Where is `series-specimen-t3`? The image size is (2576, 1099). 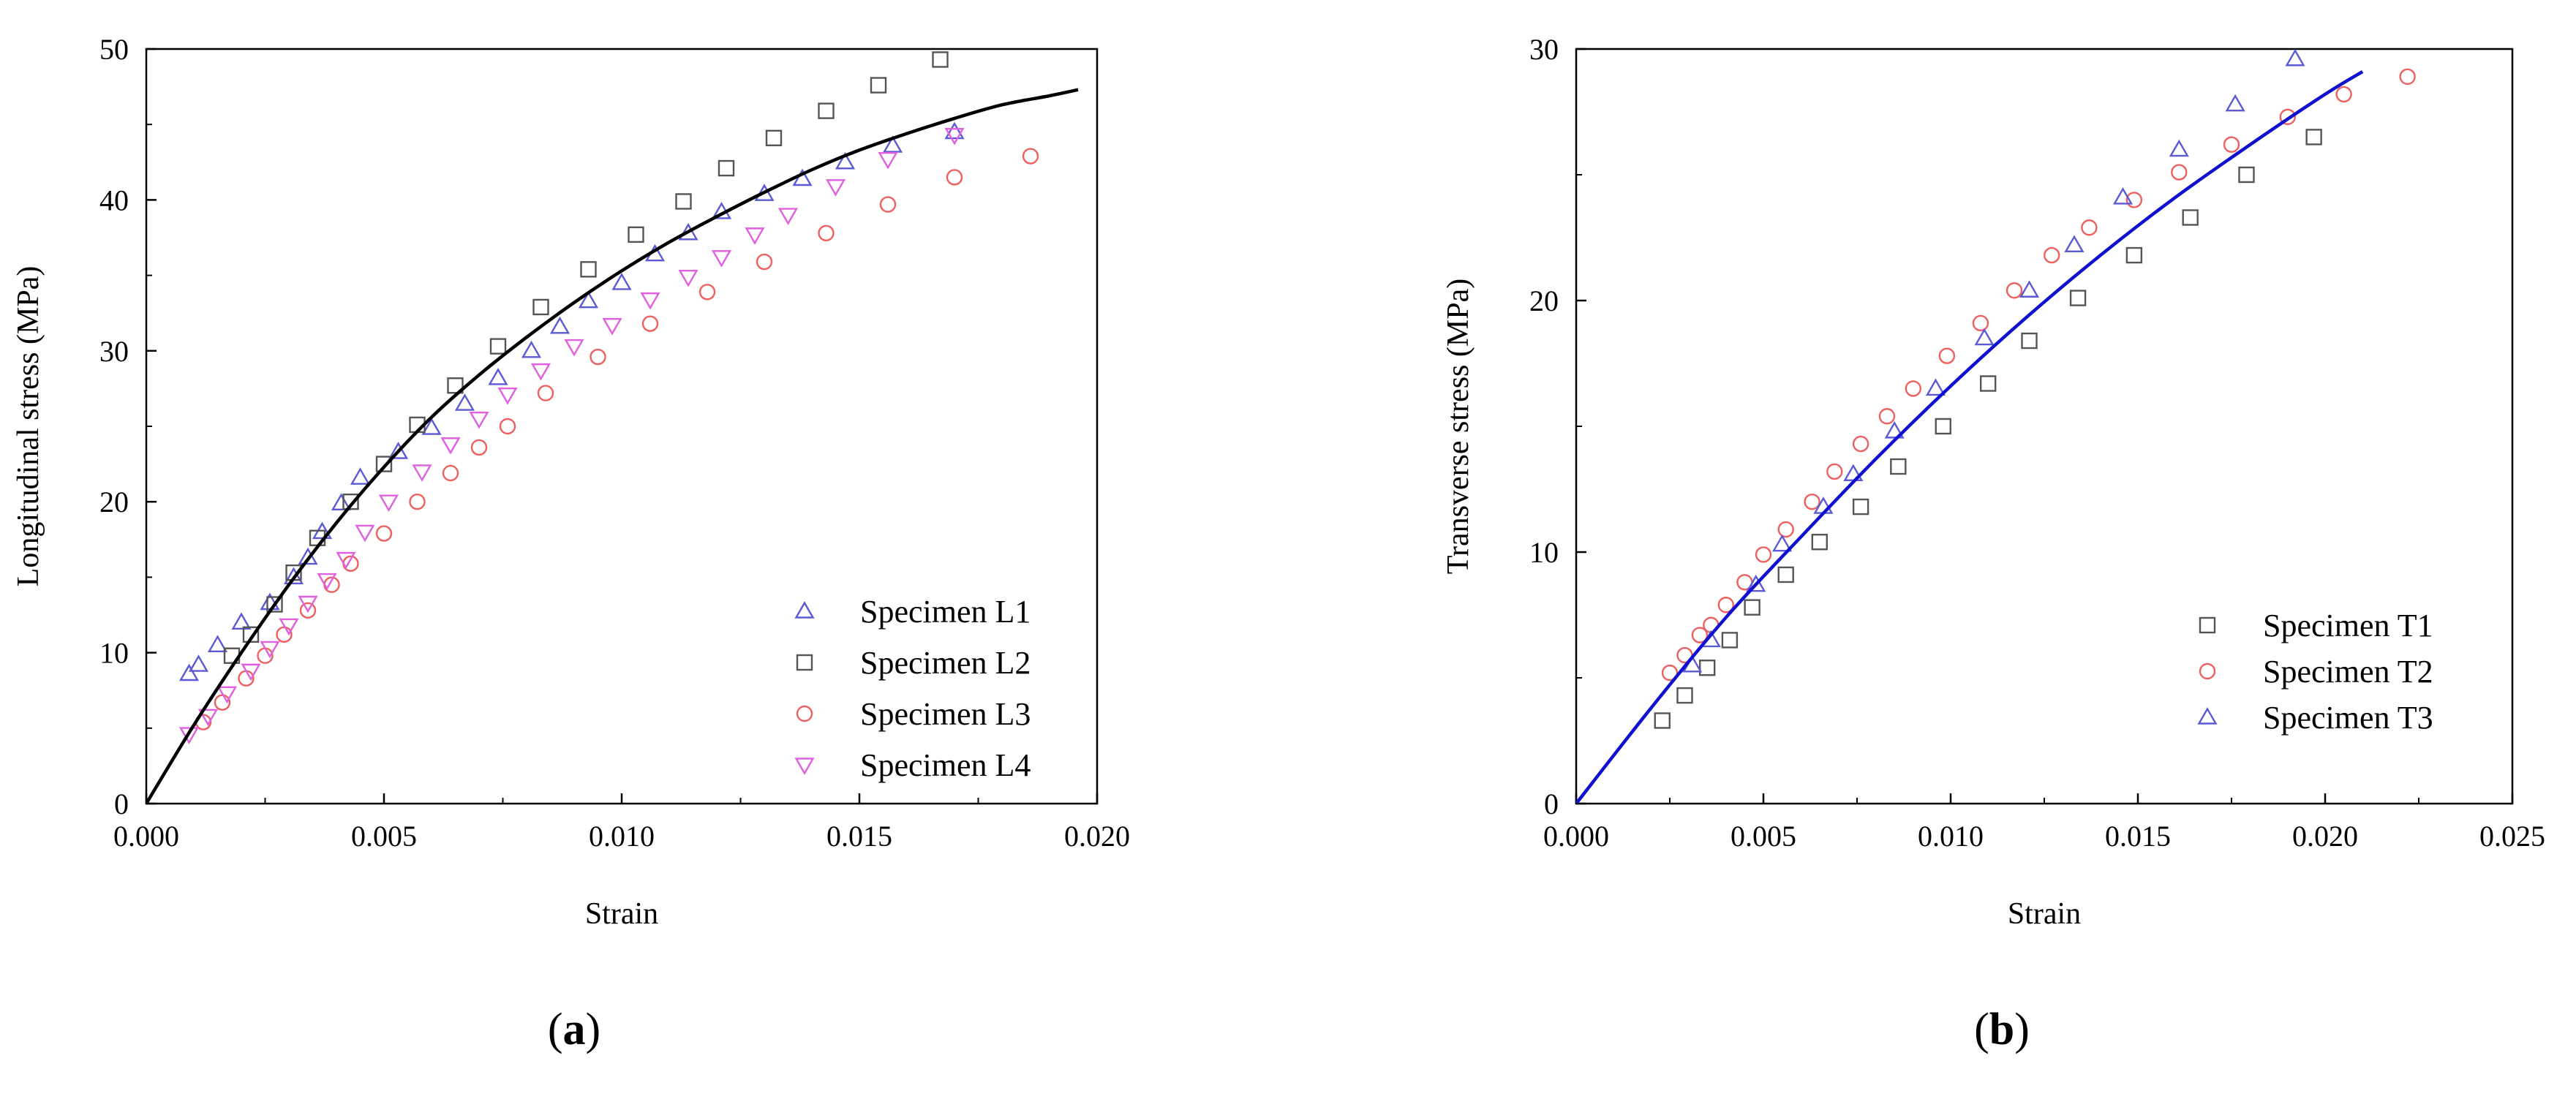
series-specimen-t3 is located at coordinates (1993, 361).